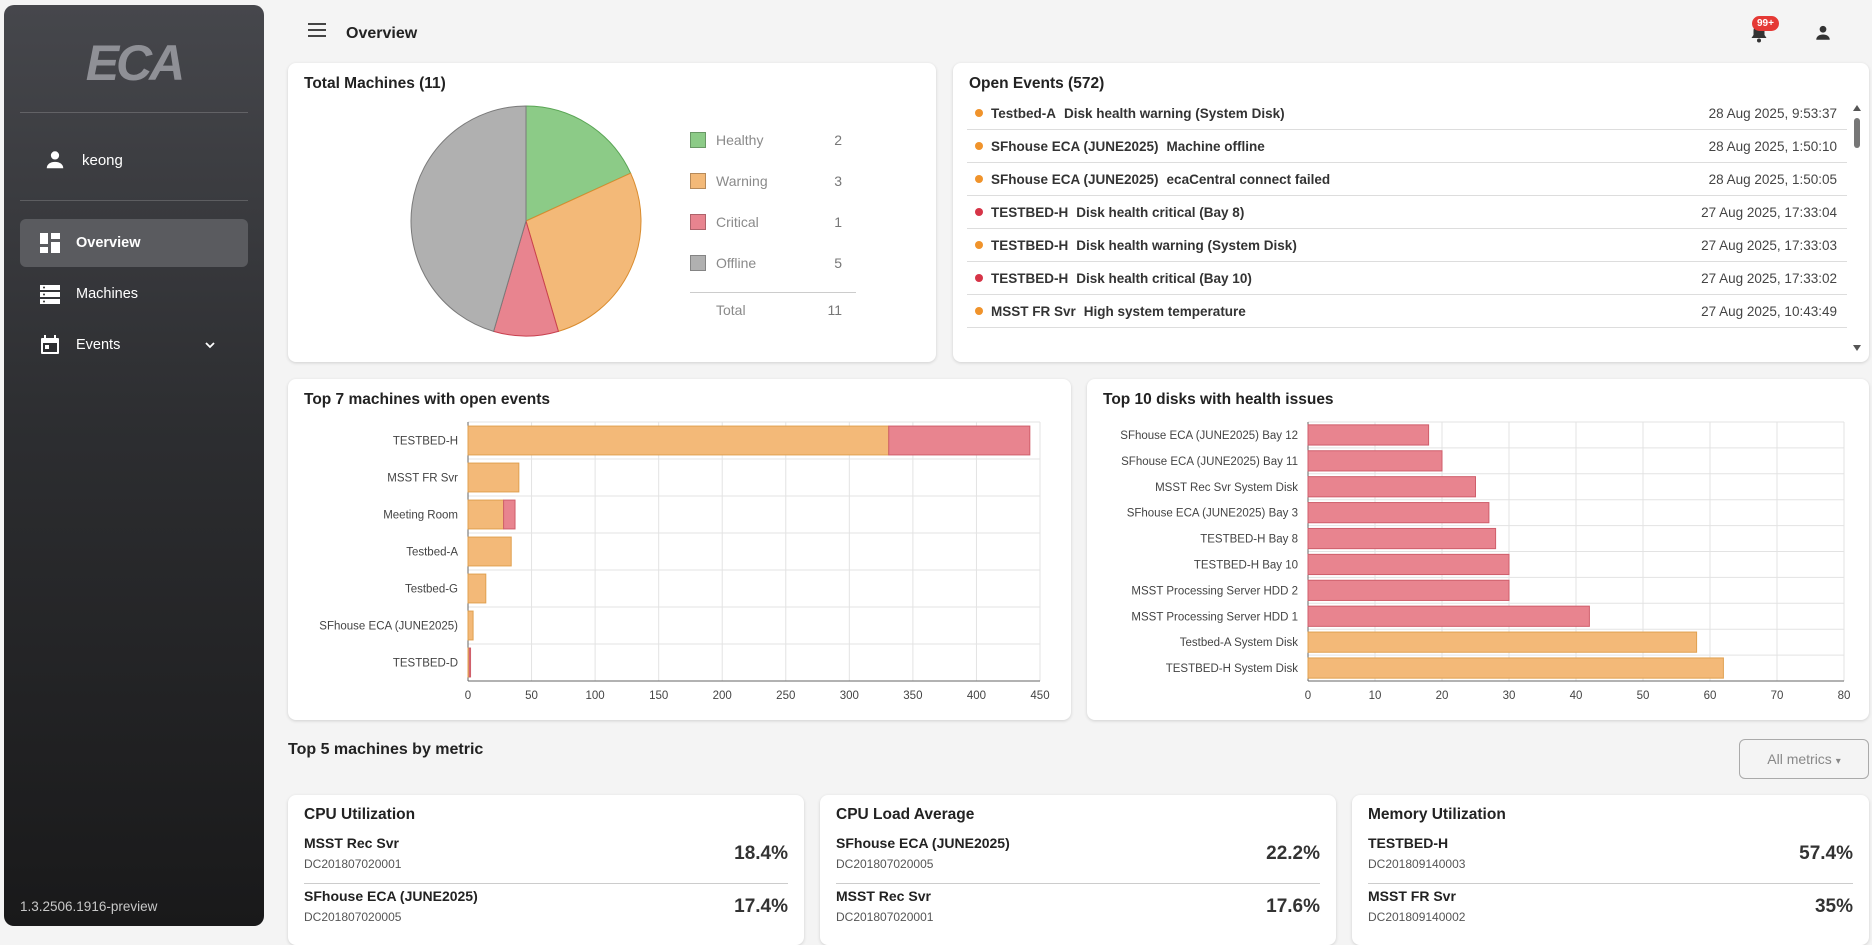 Image resolution: width=1872 pixels, height=945 pixels. What do you see at coordinates (425, 442) in the screenshot?
I see `y-tick-label: TESTBED-H` at bounding box center [425, 442].